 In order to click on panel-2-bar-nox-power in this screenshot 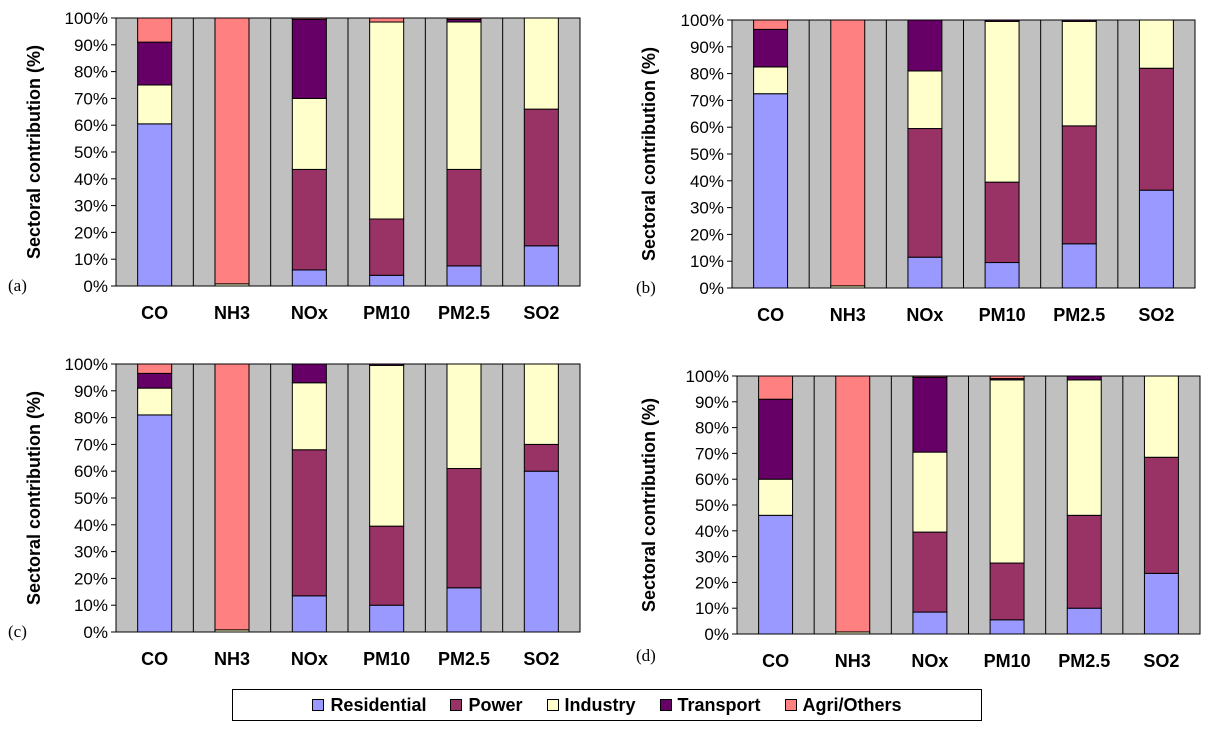, I will do `click(925, 193)`.